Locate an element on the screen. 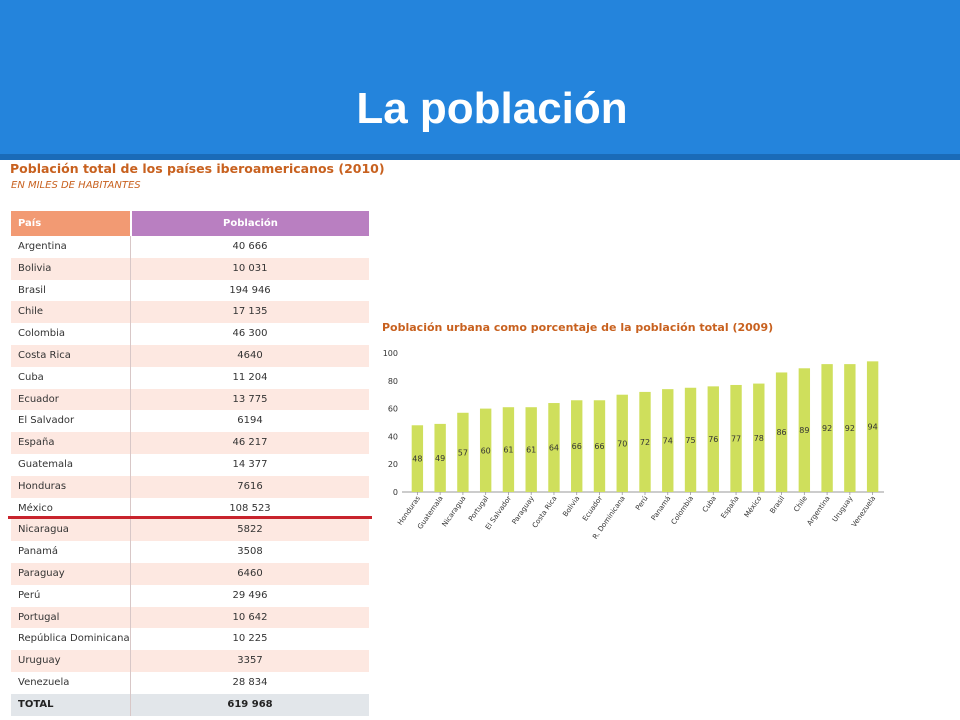 This screenshot has height=720, width=960. table-row: Perú 29 496 is located at coordinates (190, 595).